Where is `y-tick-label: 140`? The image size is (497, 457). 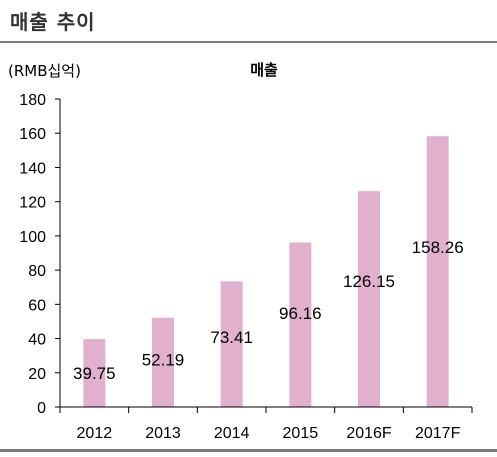 y-tick-label: 140 is located at coordinates (32, 168).